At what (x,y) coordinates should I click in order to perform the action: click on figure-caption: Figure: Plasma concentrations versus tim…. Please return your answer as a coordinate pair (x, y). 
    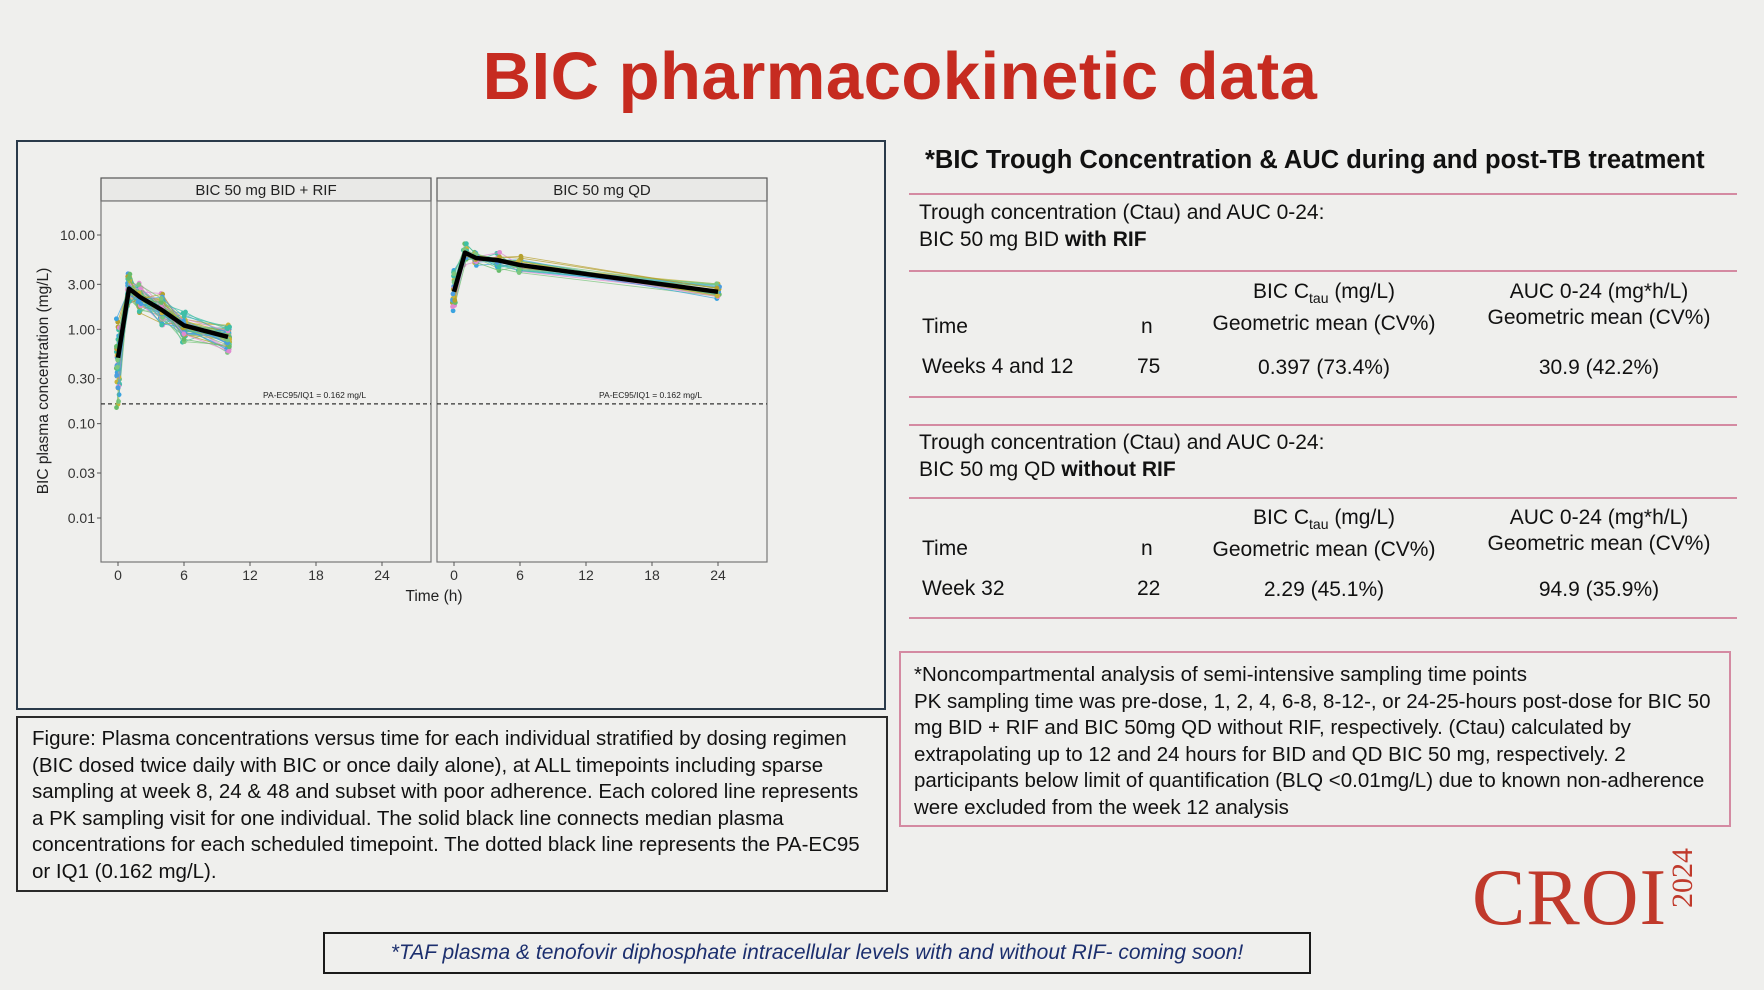
    Looking at the image, I should click on (452, 804).